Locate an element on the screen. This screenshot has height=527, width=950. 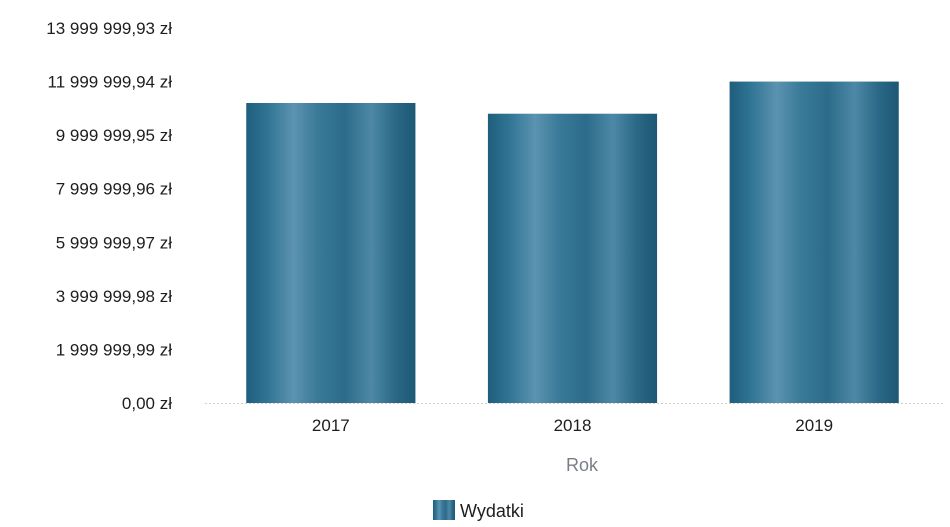
bar-2019 is located at coordinates (814, 242).